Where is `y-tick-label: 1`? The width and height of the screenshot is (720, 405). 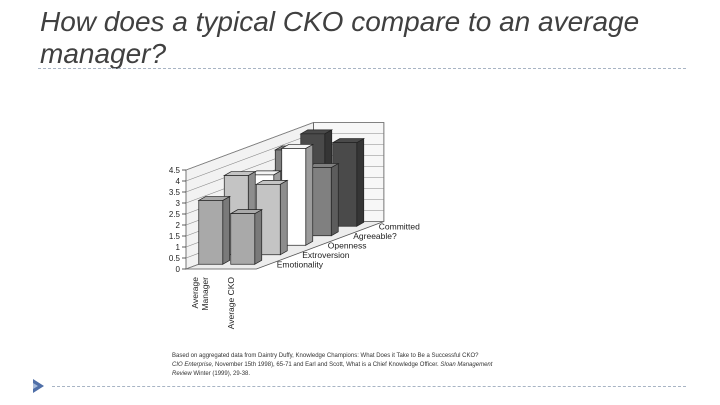
y-tick-label: 1 is located at coordinates (178, 247).